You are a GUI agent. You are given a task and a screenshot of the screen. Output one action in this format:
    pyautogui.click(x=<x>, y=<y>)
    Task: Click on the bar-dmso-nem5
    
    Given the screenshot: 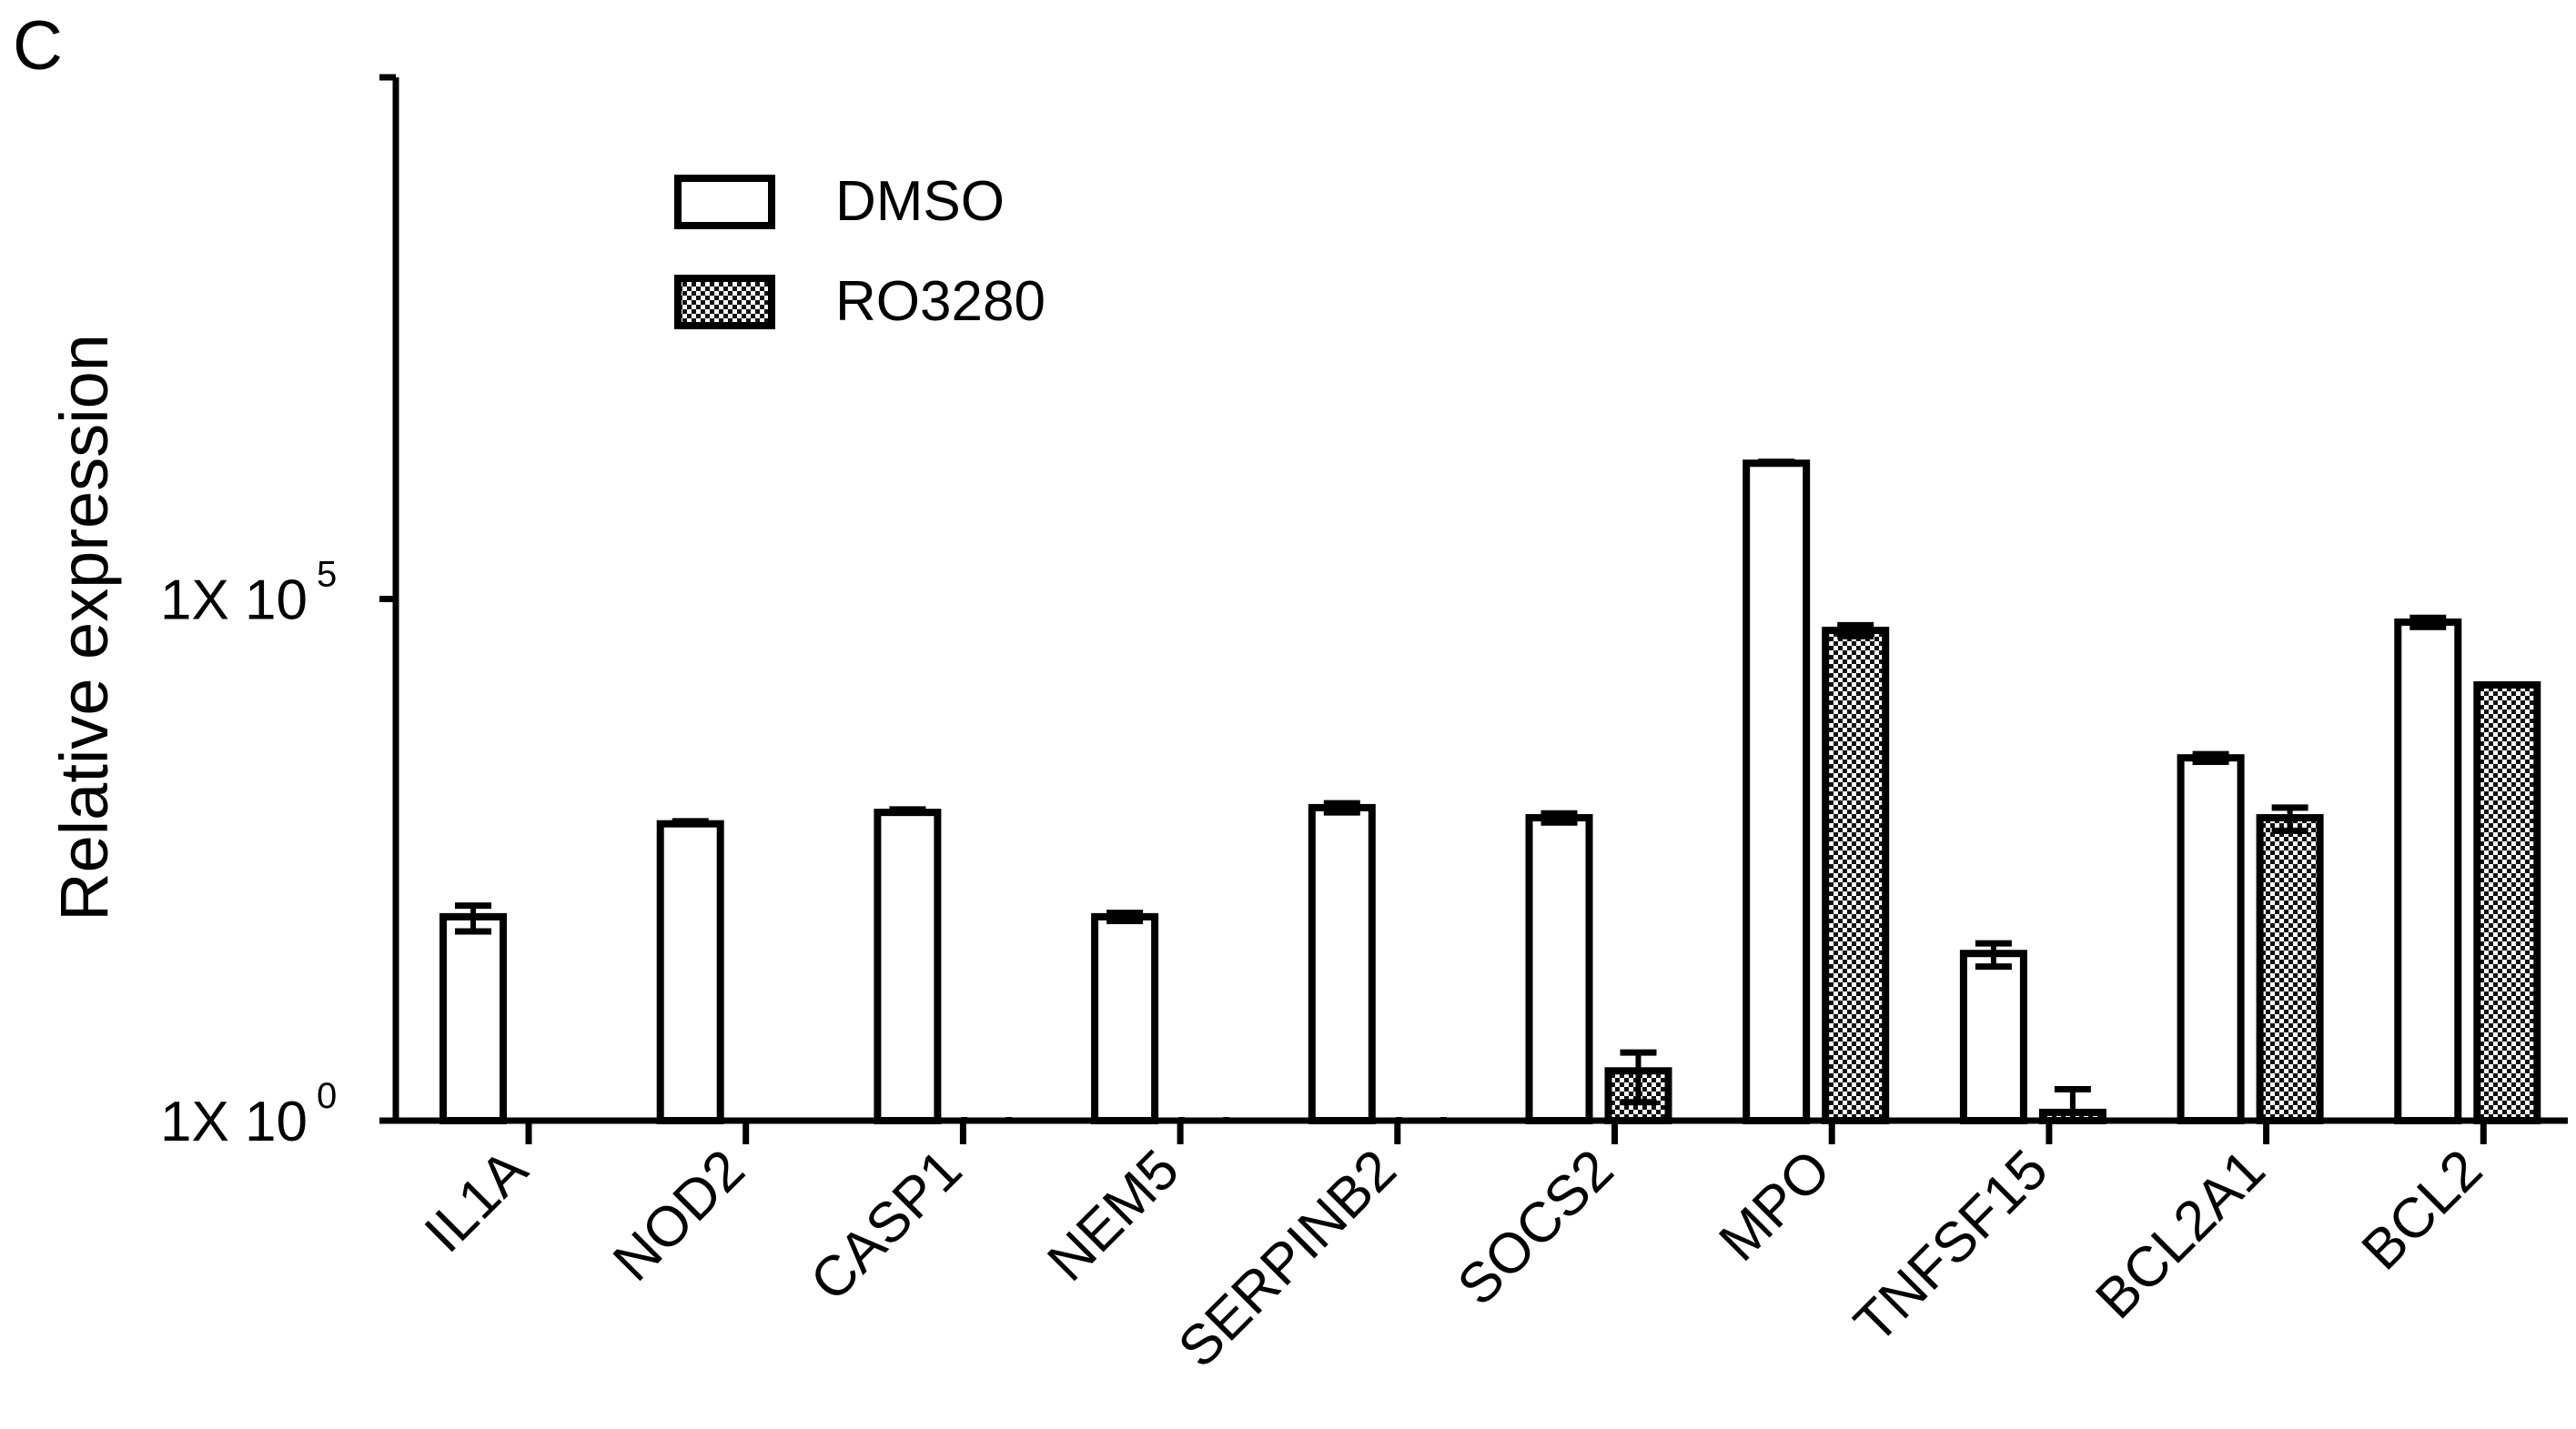 What is the action you would take?
    pyautogui.click(x=1125, y=1018)
    